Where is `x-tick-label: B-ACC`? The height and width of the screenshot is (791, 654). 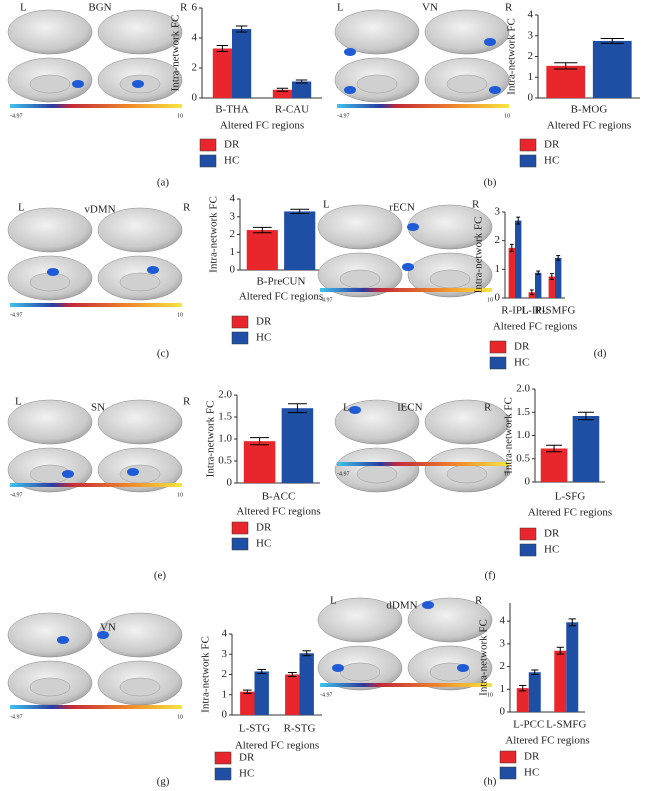 x-tick-label: B-ACC is located at coordinates (279, 497).